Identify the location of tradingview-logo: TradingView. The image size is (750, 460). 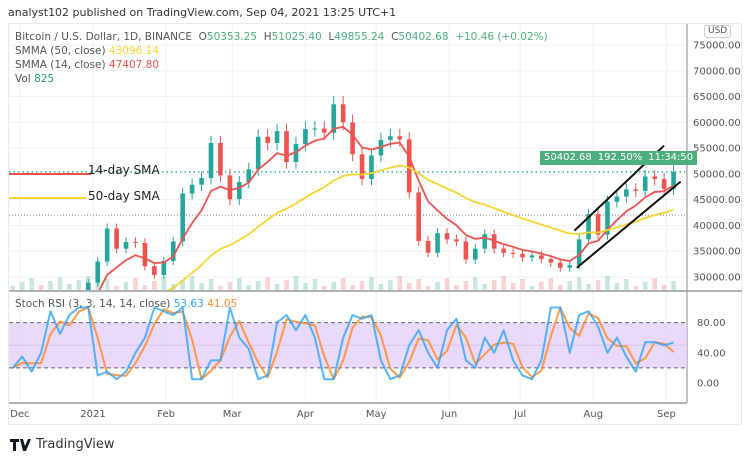
(62, 444).